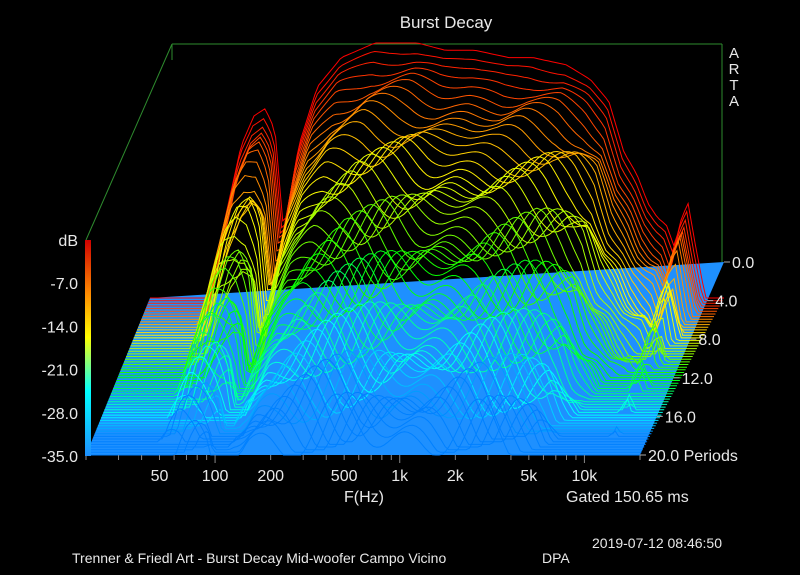 The width and height of the screenshot is (800, 575). What do you see at coordinates (697, 379) in the screenshot?
I see `periods-tick-label: 12.0` at bounding box center [697, 379].